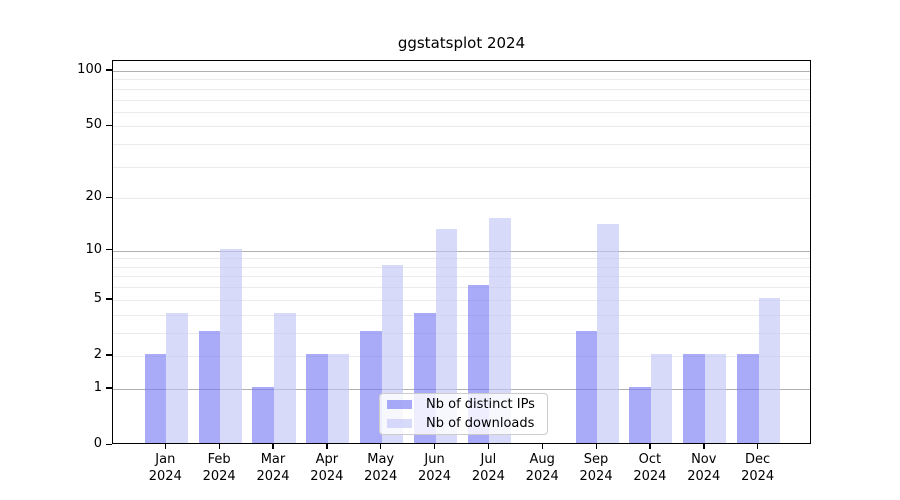 Image resolution: width=900 pixels, height=500 pixels. Describe the element at coordinates (488, 459) in the screenshot. I see `x-tick-month: Jul` at that location.